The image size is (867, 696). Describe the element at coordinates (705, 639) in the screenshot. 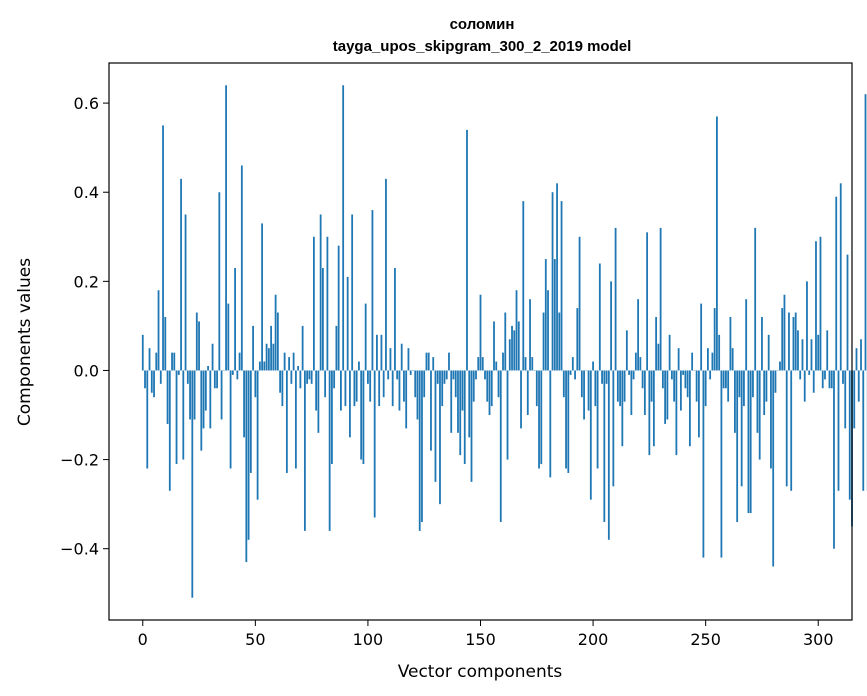

I see `x-tick-label: 250` at that location.